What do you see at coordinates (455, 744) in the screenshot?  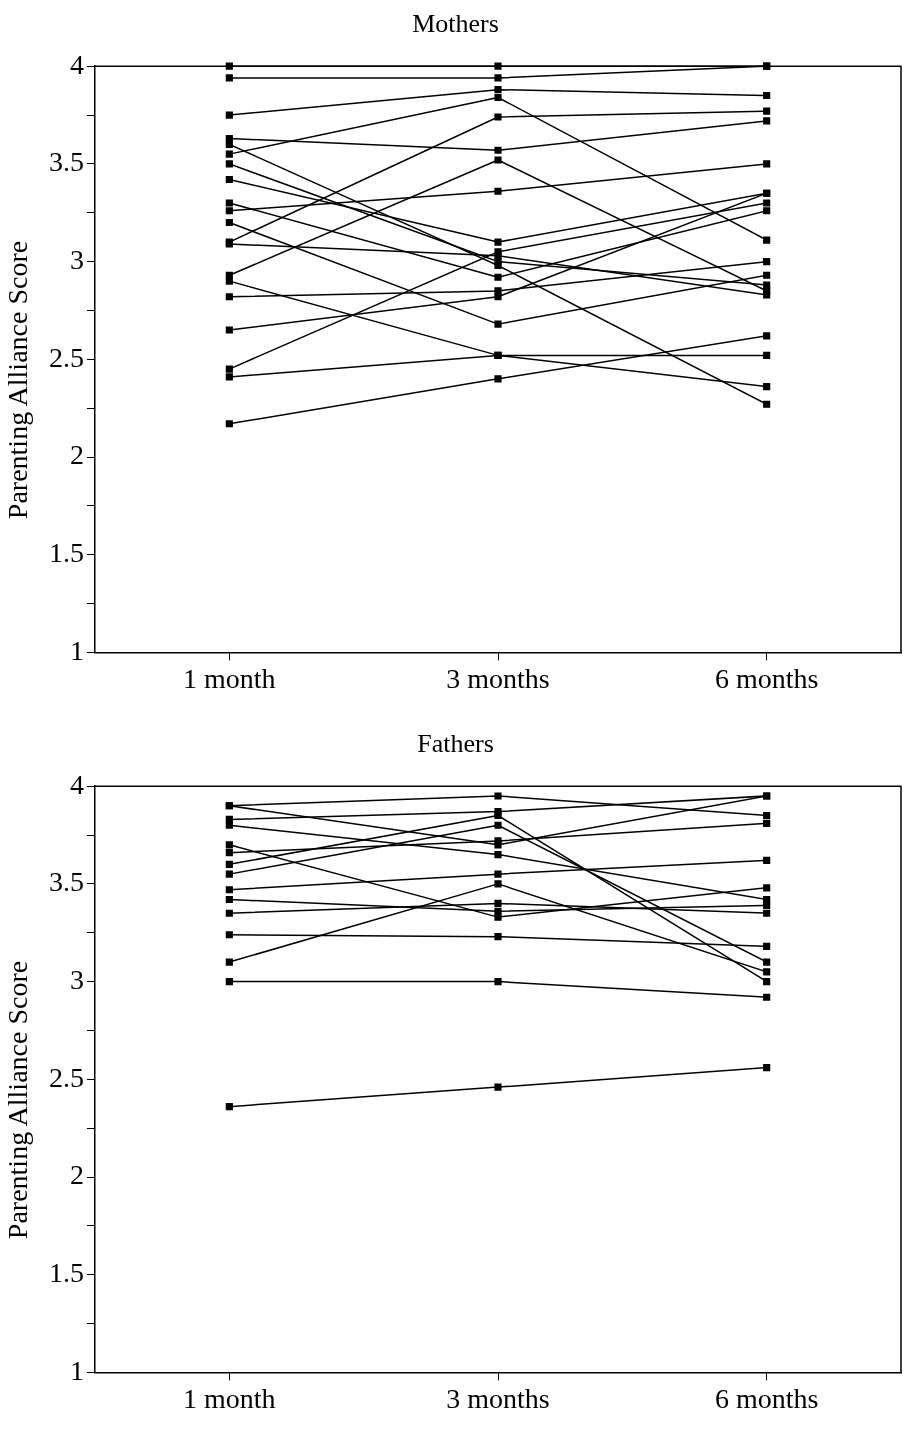 I see `chart-title: Fathers` at bounding box center [455, 744].